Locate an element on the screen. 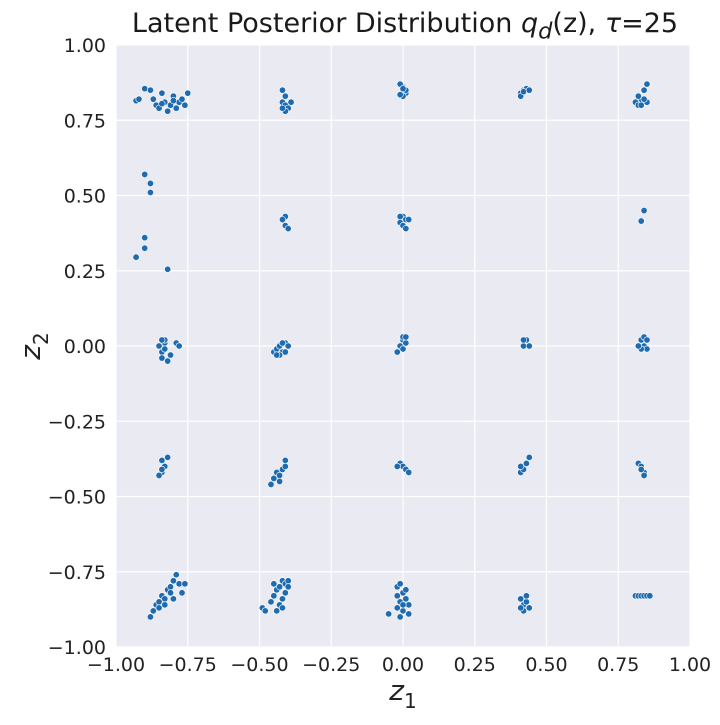  x-tick-label: 0.50 is located at coordinates (546, 665).